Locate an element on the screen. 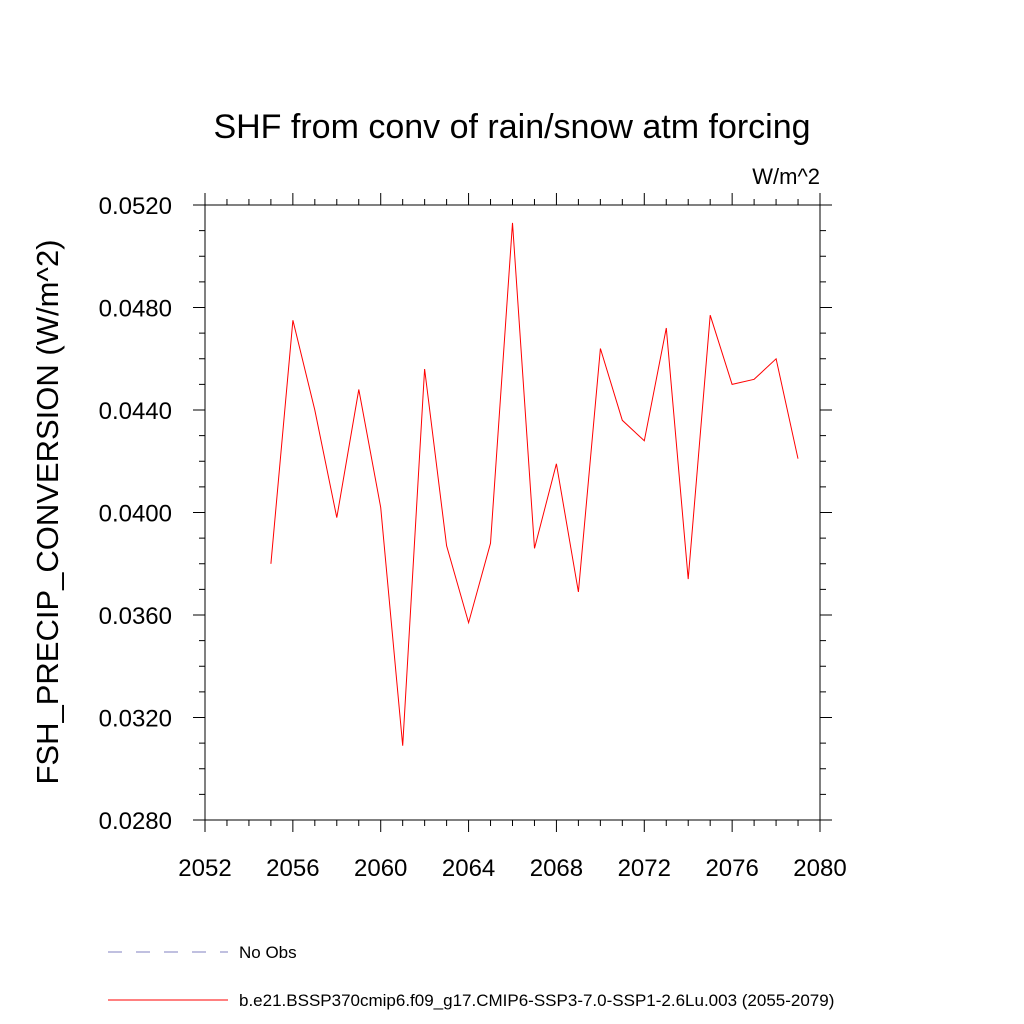 This screenshot has width=1024, height=1024. x-tick-label: 2072 is located at coordinates (644, 868).